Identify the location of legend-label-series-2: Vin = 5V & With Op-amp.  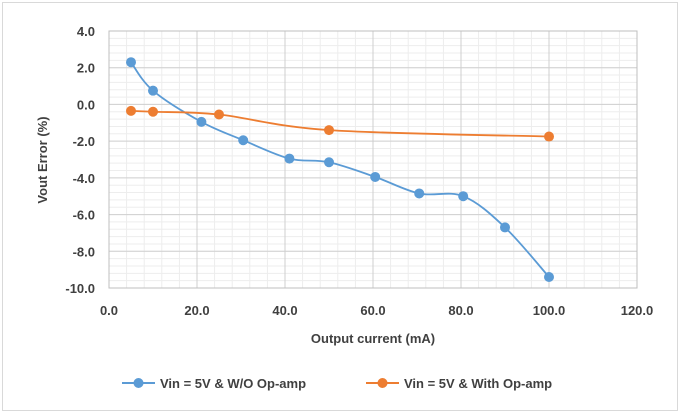
(478, 383).